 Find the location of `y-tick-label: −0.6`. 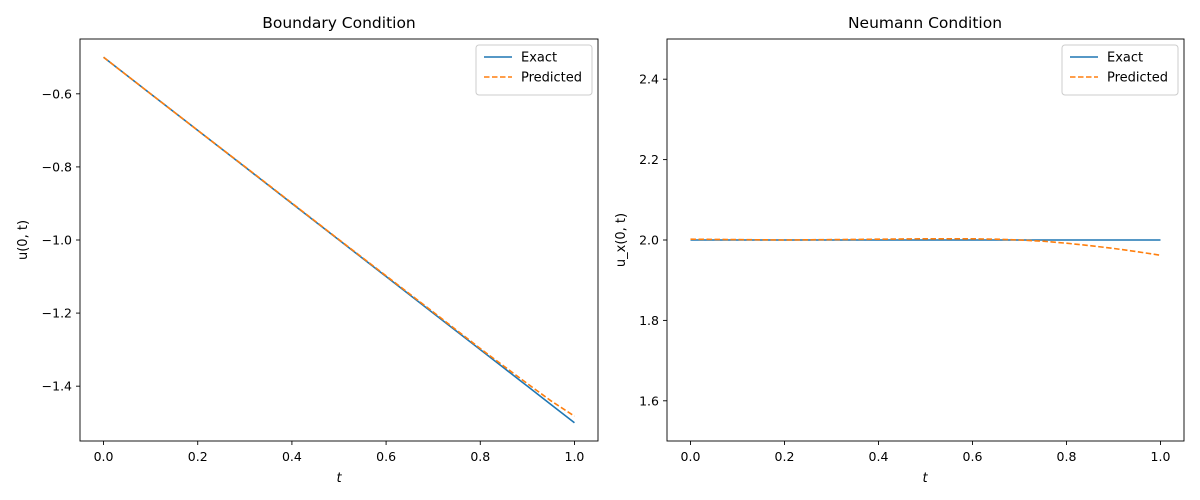

y-tick-label: −0.6 is located at coordinates (57, 93).